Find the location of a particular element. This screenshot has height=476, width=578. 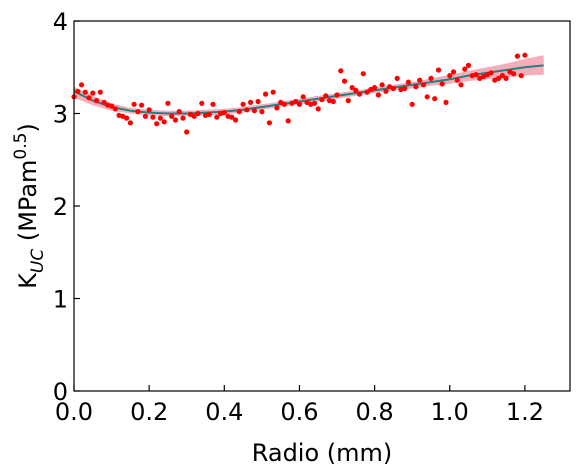

y-tick-label: 0 is located at coordinates (60, 392).